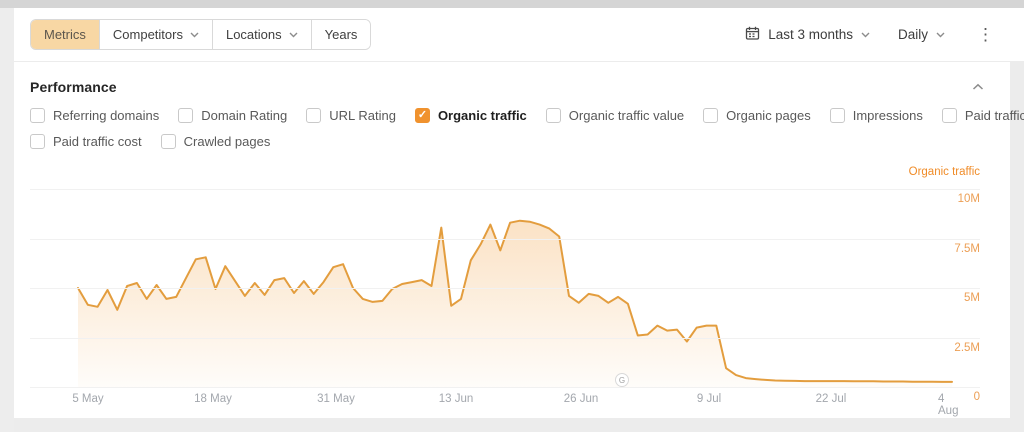 The width and height of the screenshot is (1024, 432). Describe the element at coordinates (944, 172) in the screenshot. I see `chart-legend-organic-traffic: Organic traffic` at that location.